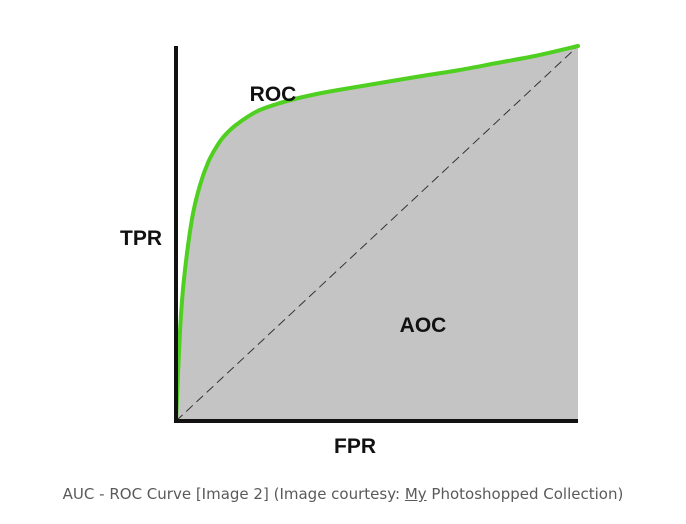  What do you see at coordinates (415, 494) in the screenshot?
I see `caption-link: My` at bounding box center [415, 494].